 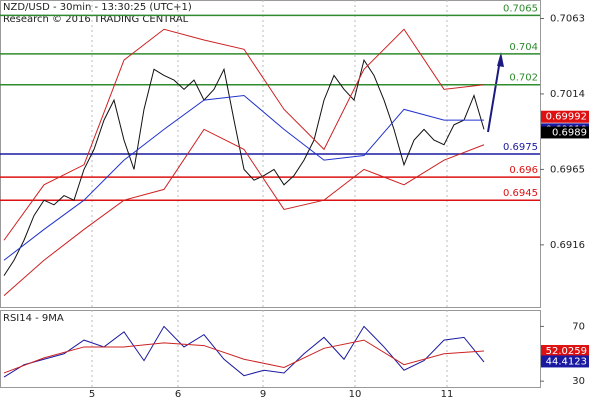 I want to click on y-tick-label: 0.6965, so click(x=567, y=169).